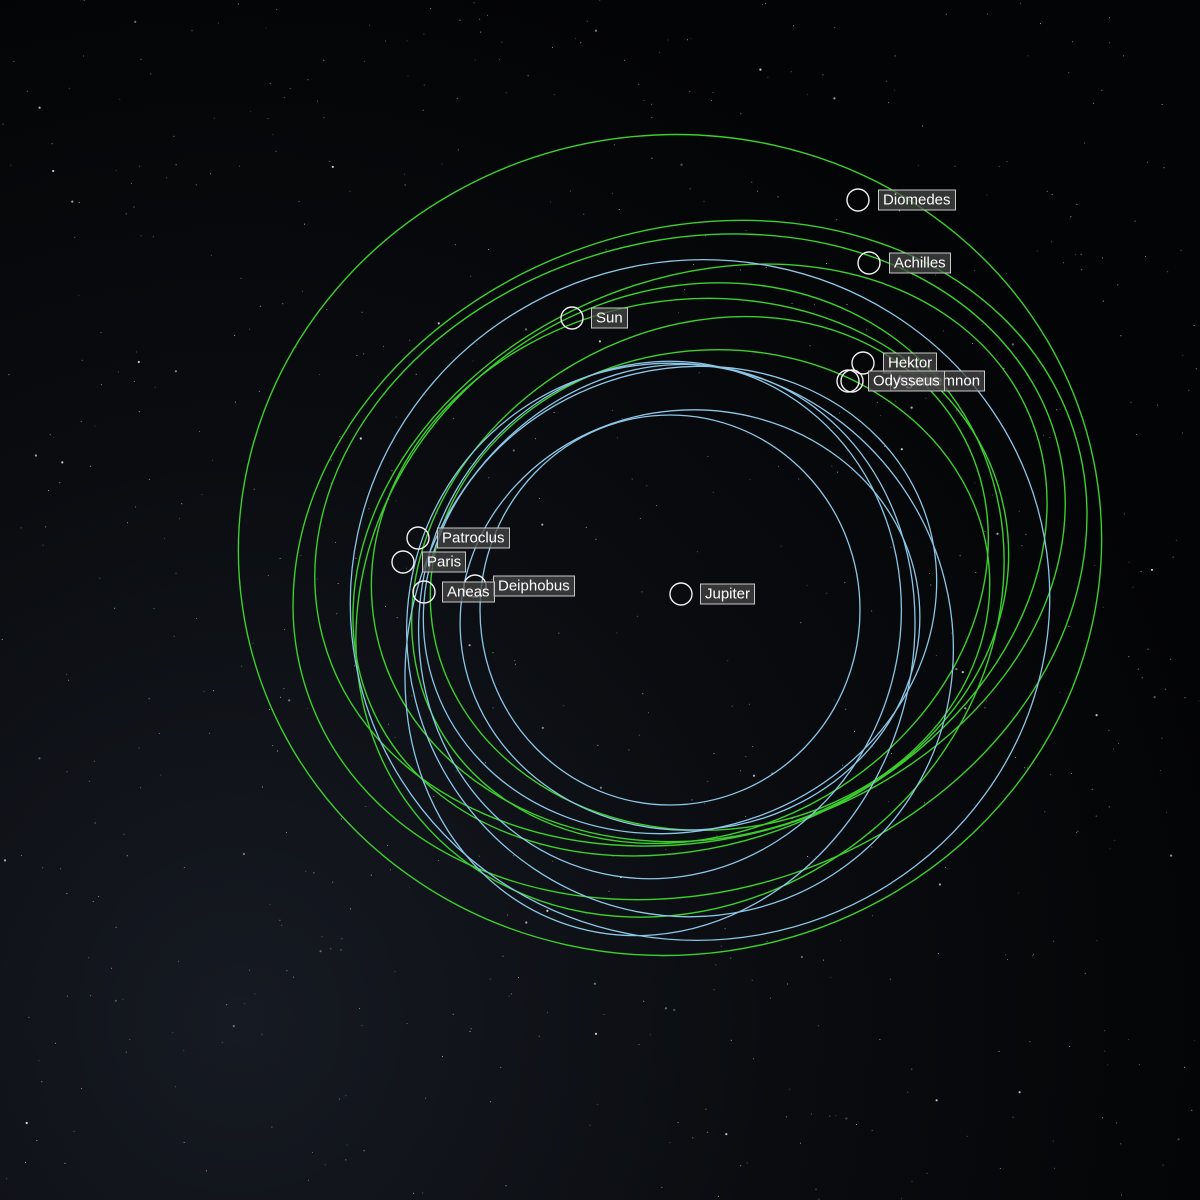  I want to click on body-label: Sun, so click(609, 318).